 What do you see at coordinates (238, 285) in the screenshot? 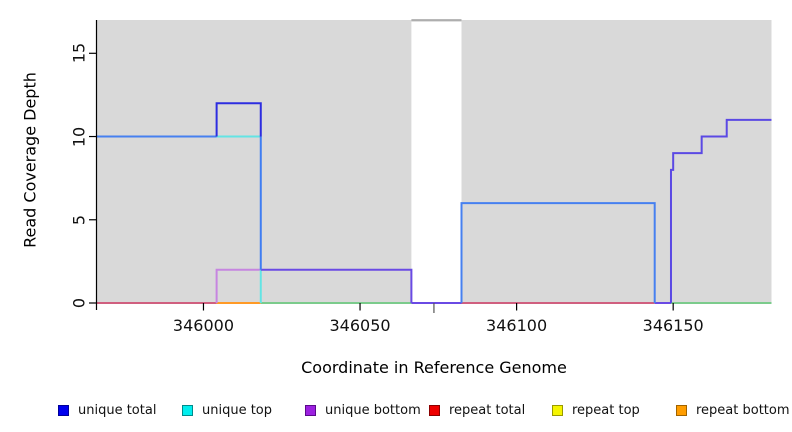
I see `unique-bottom-step` at bounding box center [238, 285].